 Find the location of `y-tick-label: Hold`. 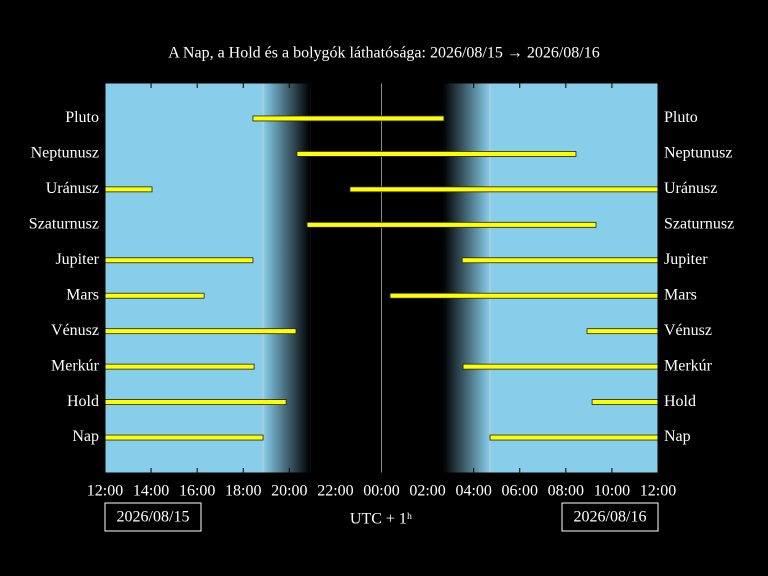

y-tick-label: Hold is located at coordinates (83, 401).